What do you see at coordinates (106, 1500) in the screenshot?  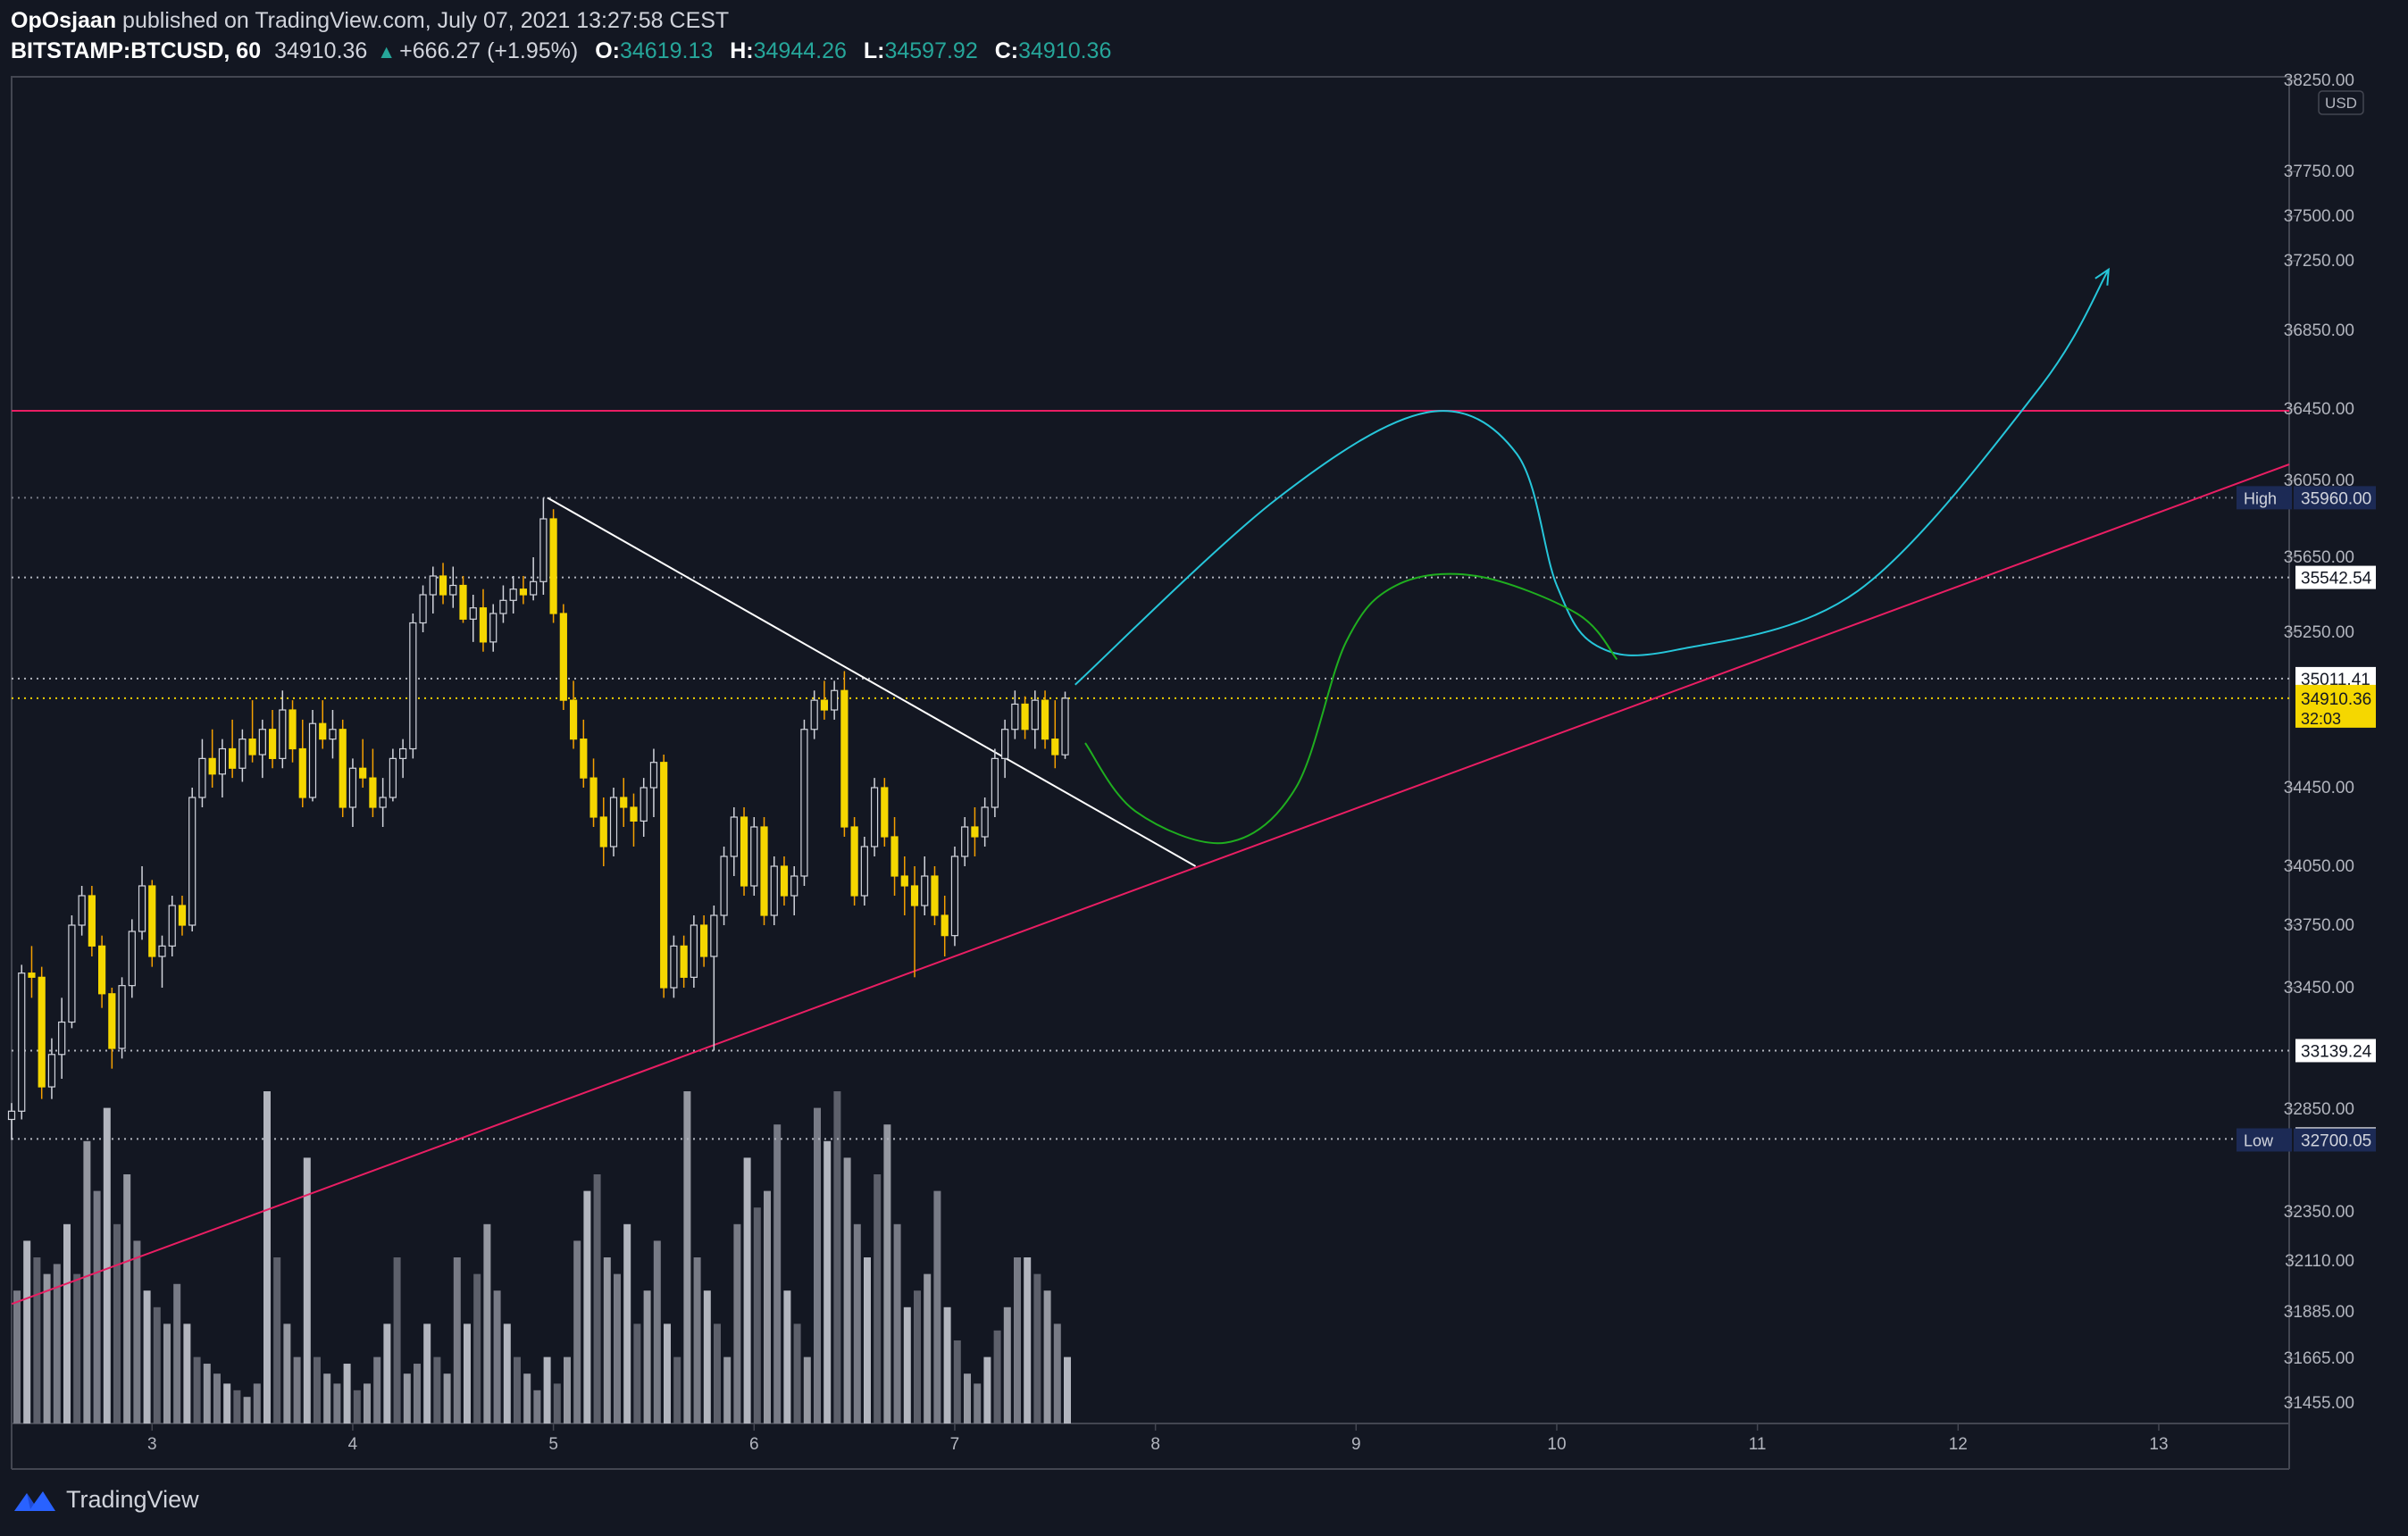 I see `tradingview-footer: TradingView` at bounding box center [106, 1500].